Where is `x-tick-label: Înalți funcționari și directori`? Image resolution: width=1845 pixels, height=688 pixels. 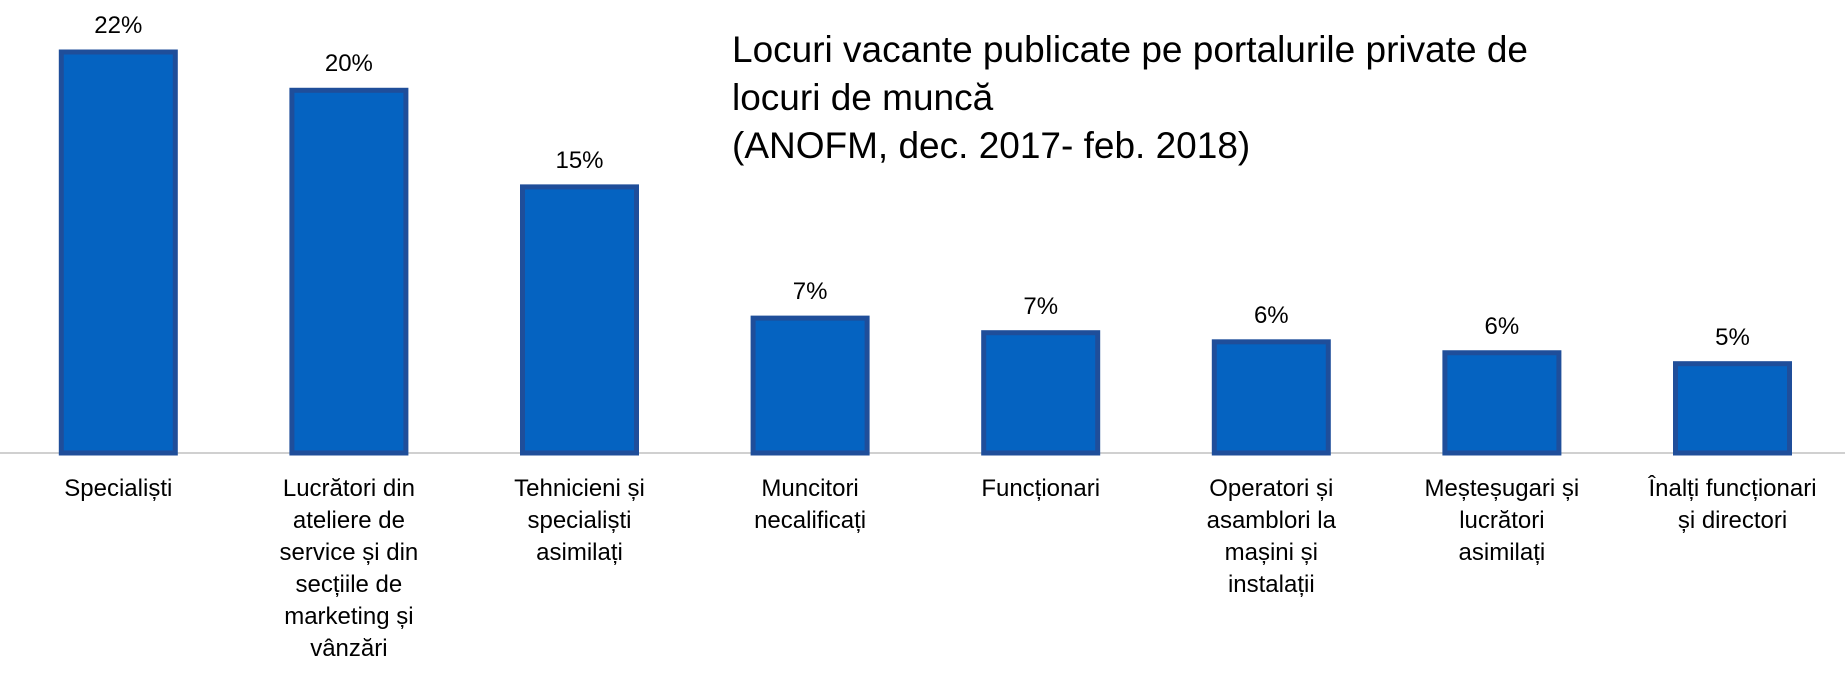
x-tick-label: Înalți funcționari și directori is located at coordinates (1732, 504).